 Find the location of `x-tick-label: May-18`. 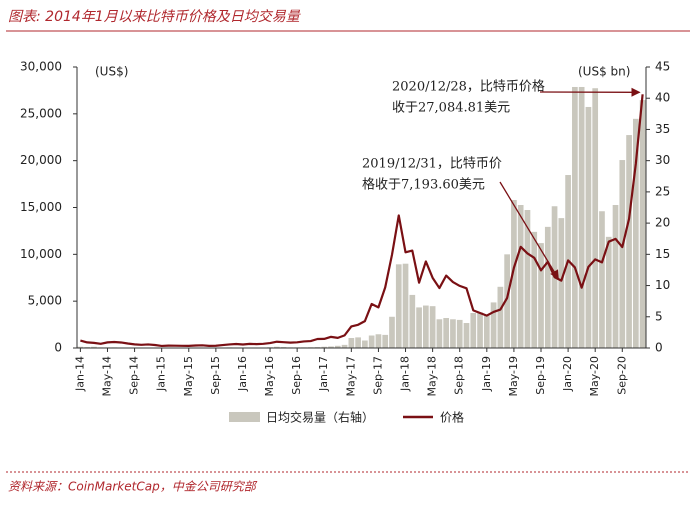

x-tick-label: May-18 is located at coordinates (432, 376).